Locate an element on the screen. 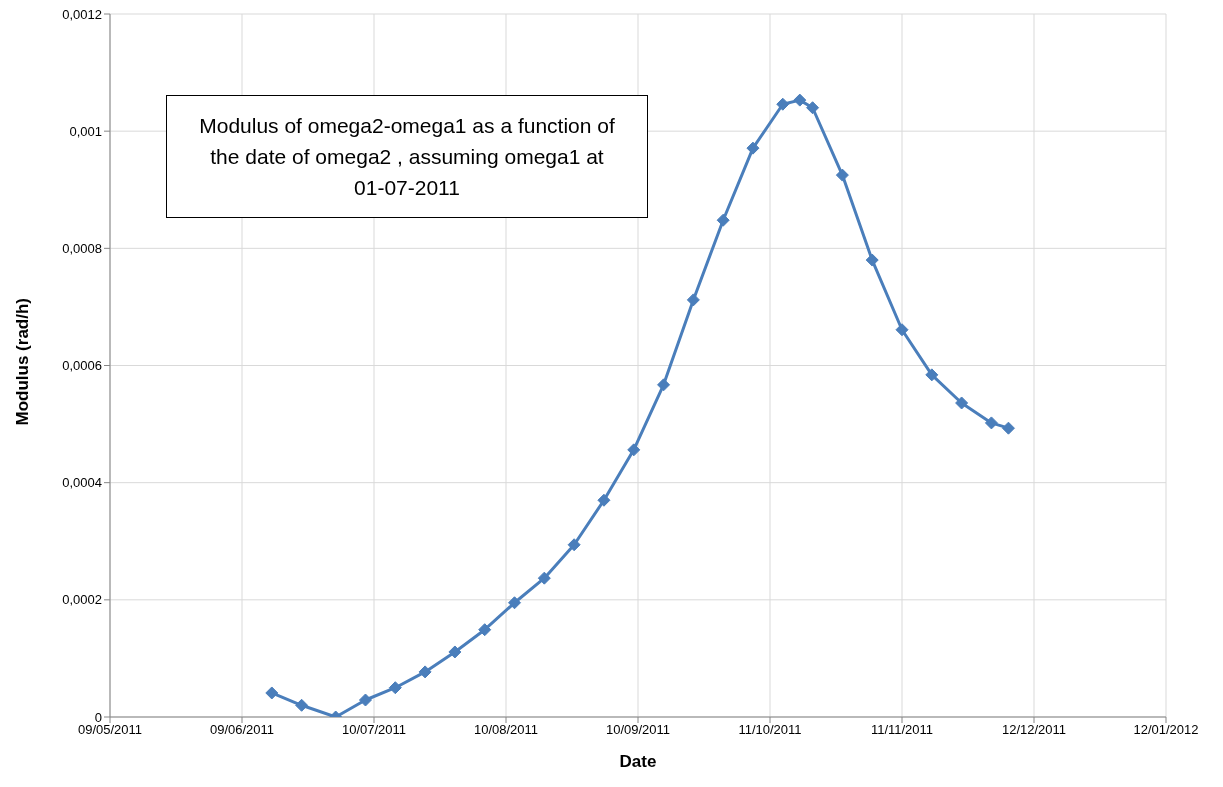 This screenshot has width=1223, height=787. x-tick-label: 12/12/2011 is located at coordinates (1034, 730).